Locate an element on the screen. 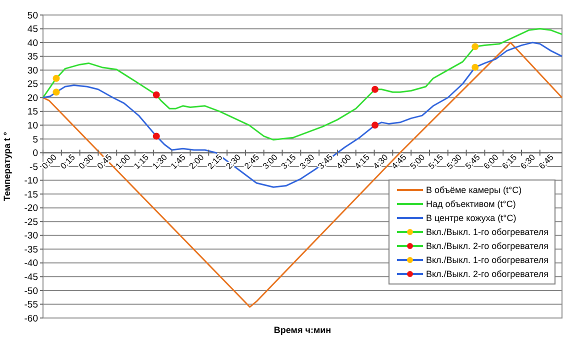 The image size is (567, 338). y-tick-label: 15 is located at coordinates (32, 112).